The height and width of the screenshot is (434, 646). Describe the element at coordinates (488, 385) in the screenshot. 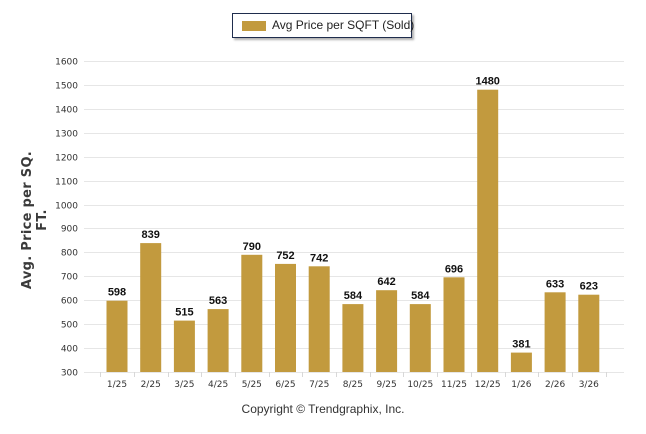

I see `x-tick-label: 12/25` at that location.